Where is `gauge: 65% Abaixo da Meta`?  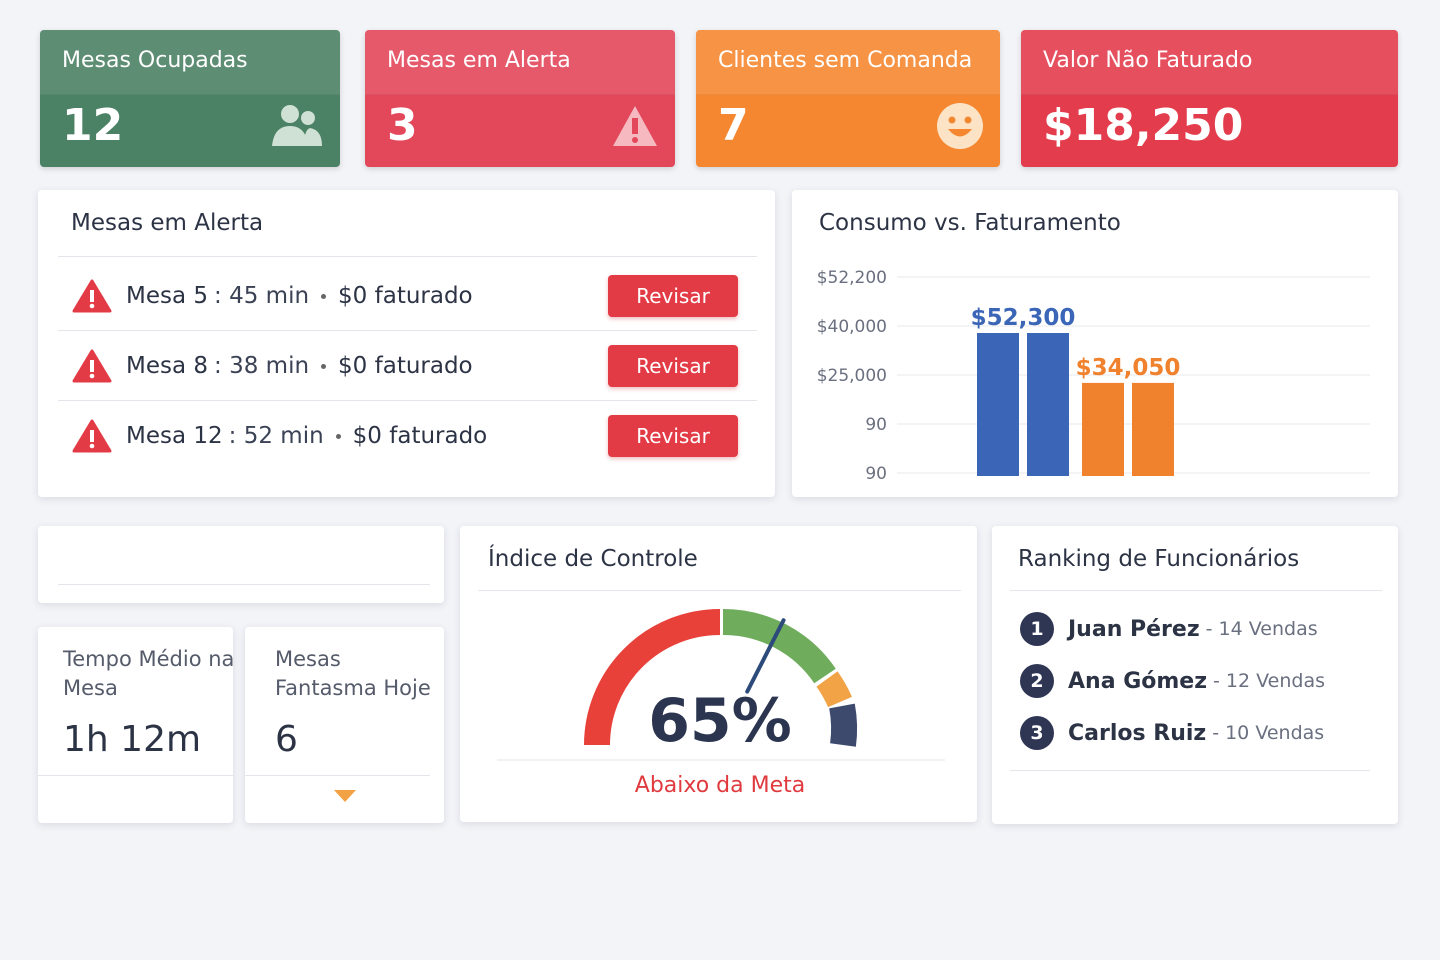
gauge: 65% Abaixo da Meta is located at coordinates (721, 703).